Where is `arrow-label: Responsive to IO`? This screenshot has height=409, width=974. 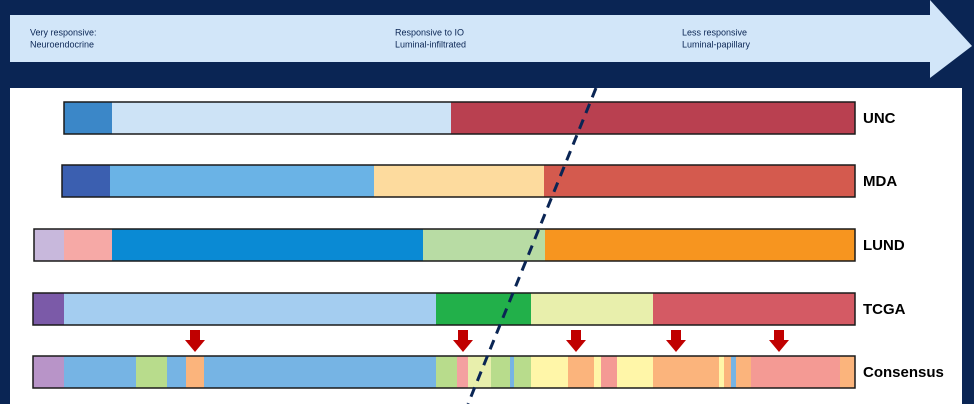
arrow-label: Responsive to IO is located at coordinates (429, 32).